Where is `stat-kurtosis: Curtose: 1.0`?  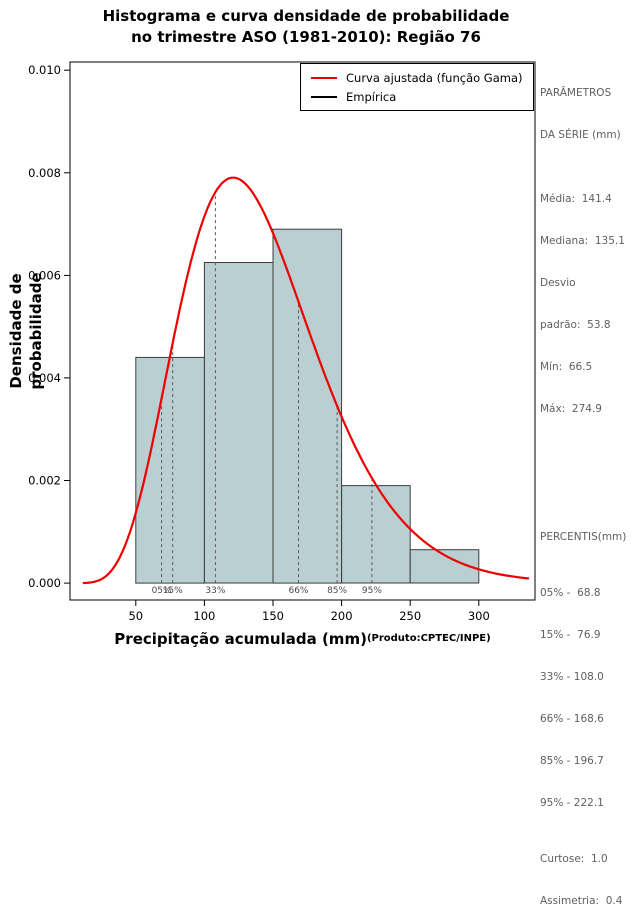
stat-kurtosis: Curtose: 1.0 is located at coordinates (574, 859).